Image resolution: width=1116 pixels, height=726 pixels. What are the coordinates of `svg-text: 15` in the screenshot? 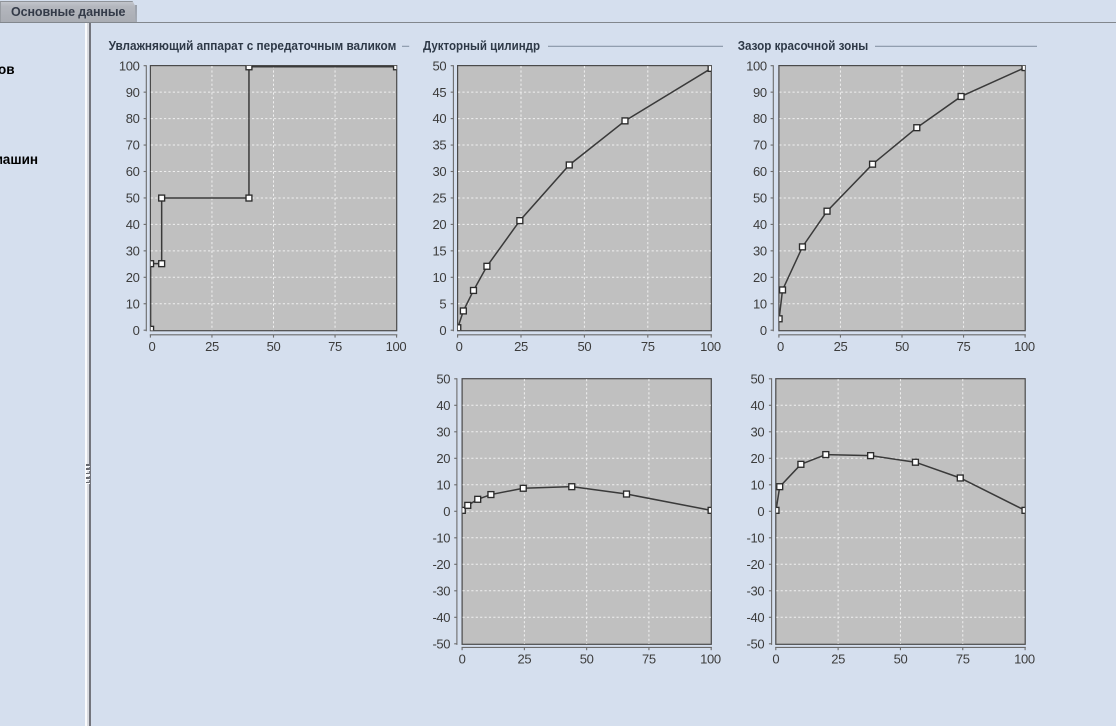 It's located at (440, 250).